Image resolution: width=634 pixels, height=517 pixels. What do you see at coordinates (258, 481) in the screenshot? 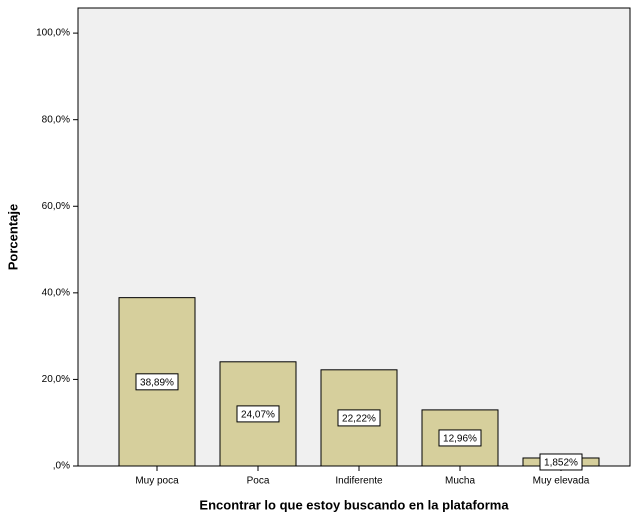
I see `x-tick-label: Poca` at bounding box center [258, 481].